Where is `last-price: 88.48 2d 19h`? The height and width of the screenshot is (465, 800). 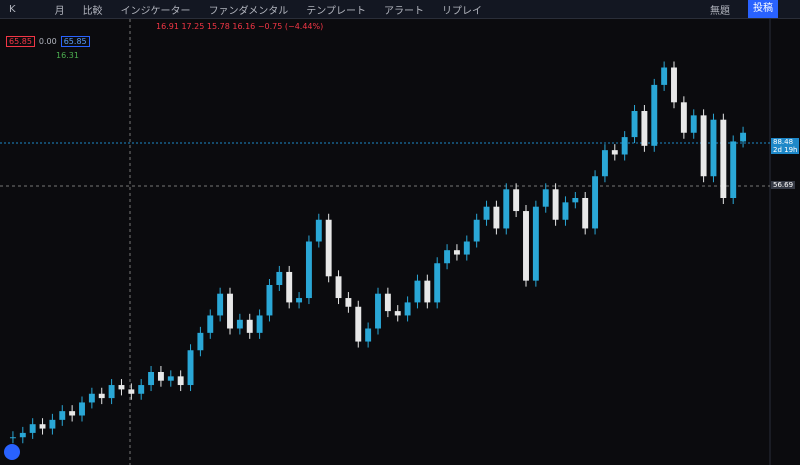 last-price: 88.48 2d 19h is located at coordinates (785, 146).